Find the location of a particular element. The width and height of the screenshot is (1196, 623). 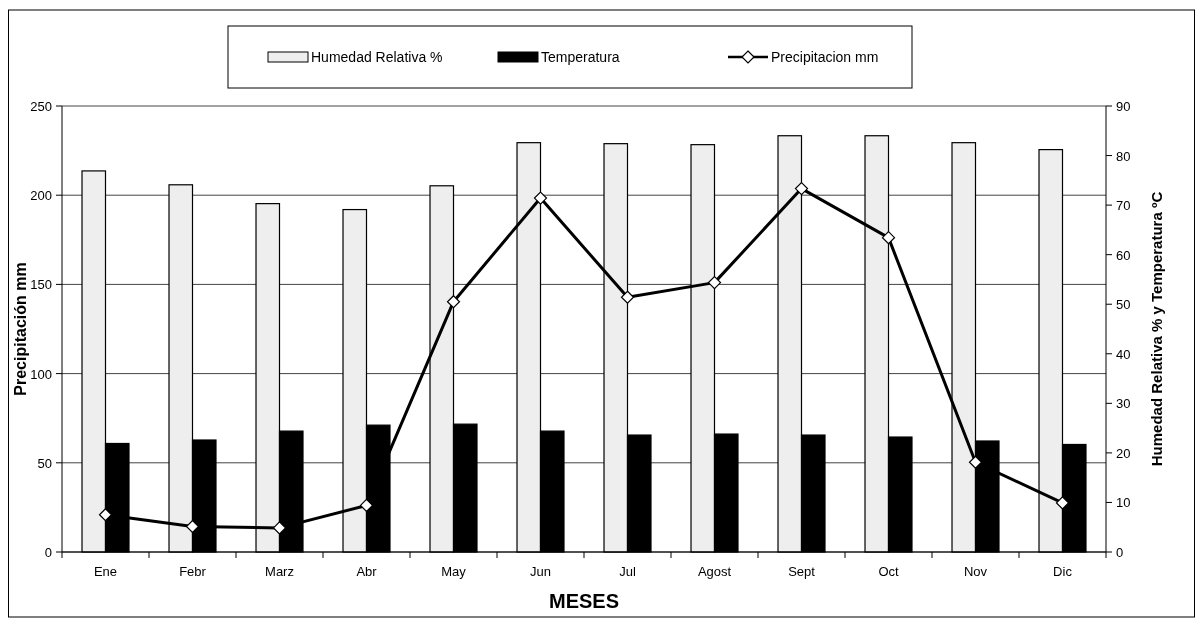

y2-tick-label: 20 is located at coordinates (1123, 453).